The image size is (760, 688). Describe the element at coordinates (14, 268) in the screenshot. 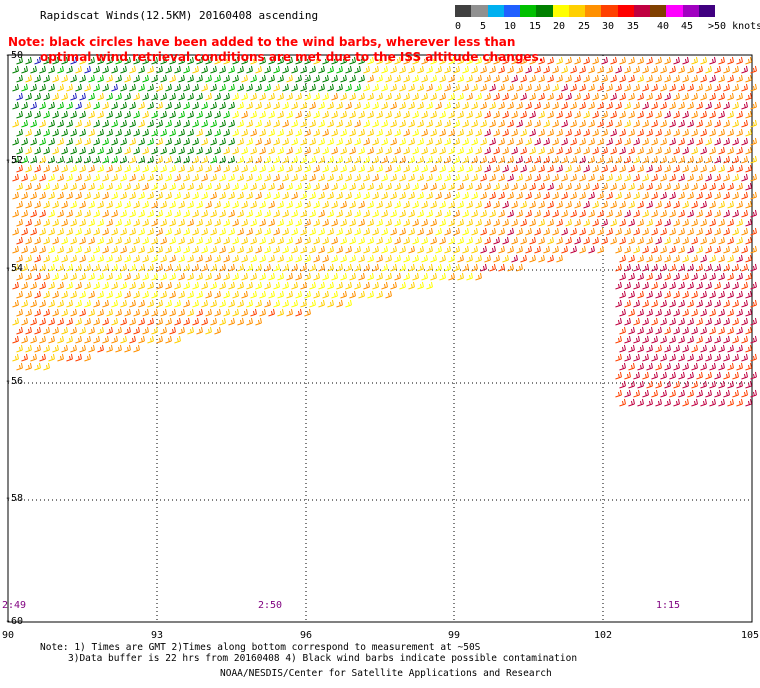

I see `lat-label: -54` at that location.